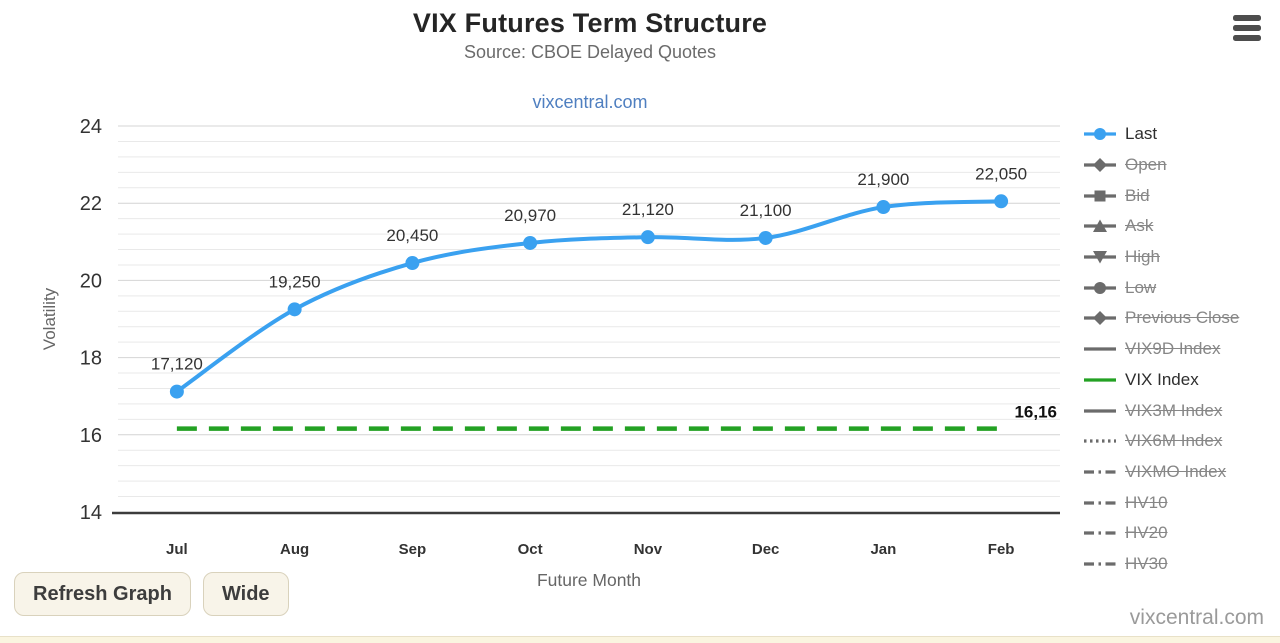 The height and width of the screenshot is (643, 1280). Describe the element at coordinates (1141, 134) in the screenshot. I see `legend-label: Last` at that location.